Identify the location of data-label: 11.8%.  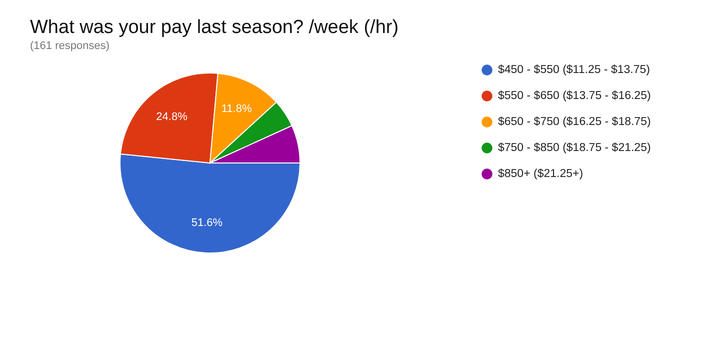
(236, 109).